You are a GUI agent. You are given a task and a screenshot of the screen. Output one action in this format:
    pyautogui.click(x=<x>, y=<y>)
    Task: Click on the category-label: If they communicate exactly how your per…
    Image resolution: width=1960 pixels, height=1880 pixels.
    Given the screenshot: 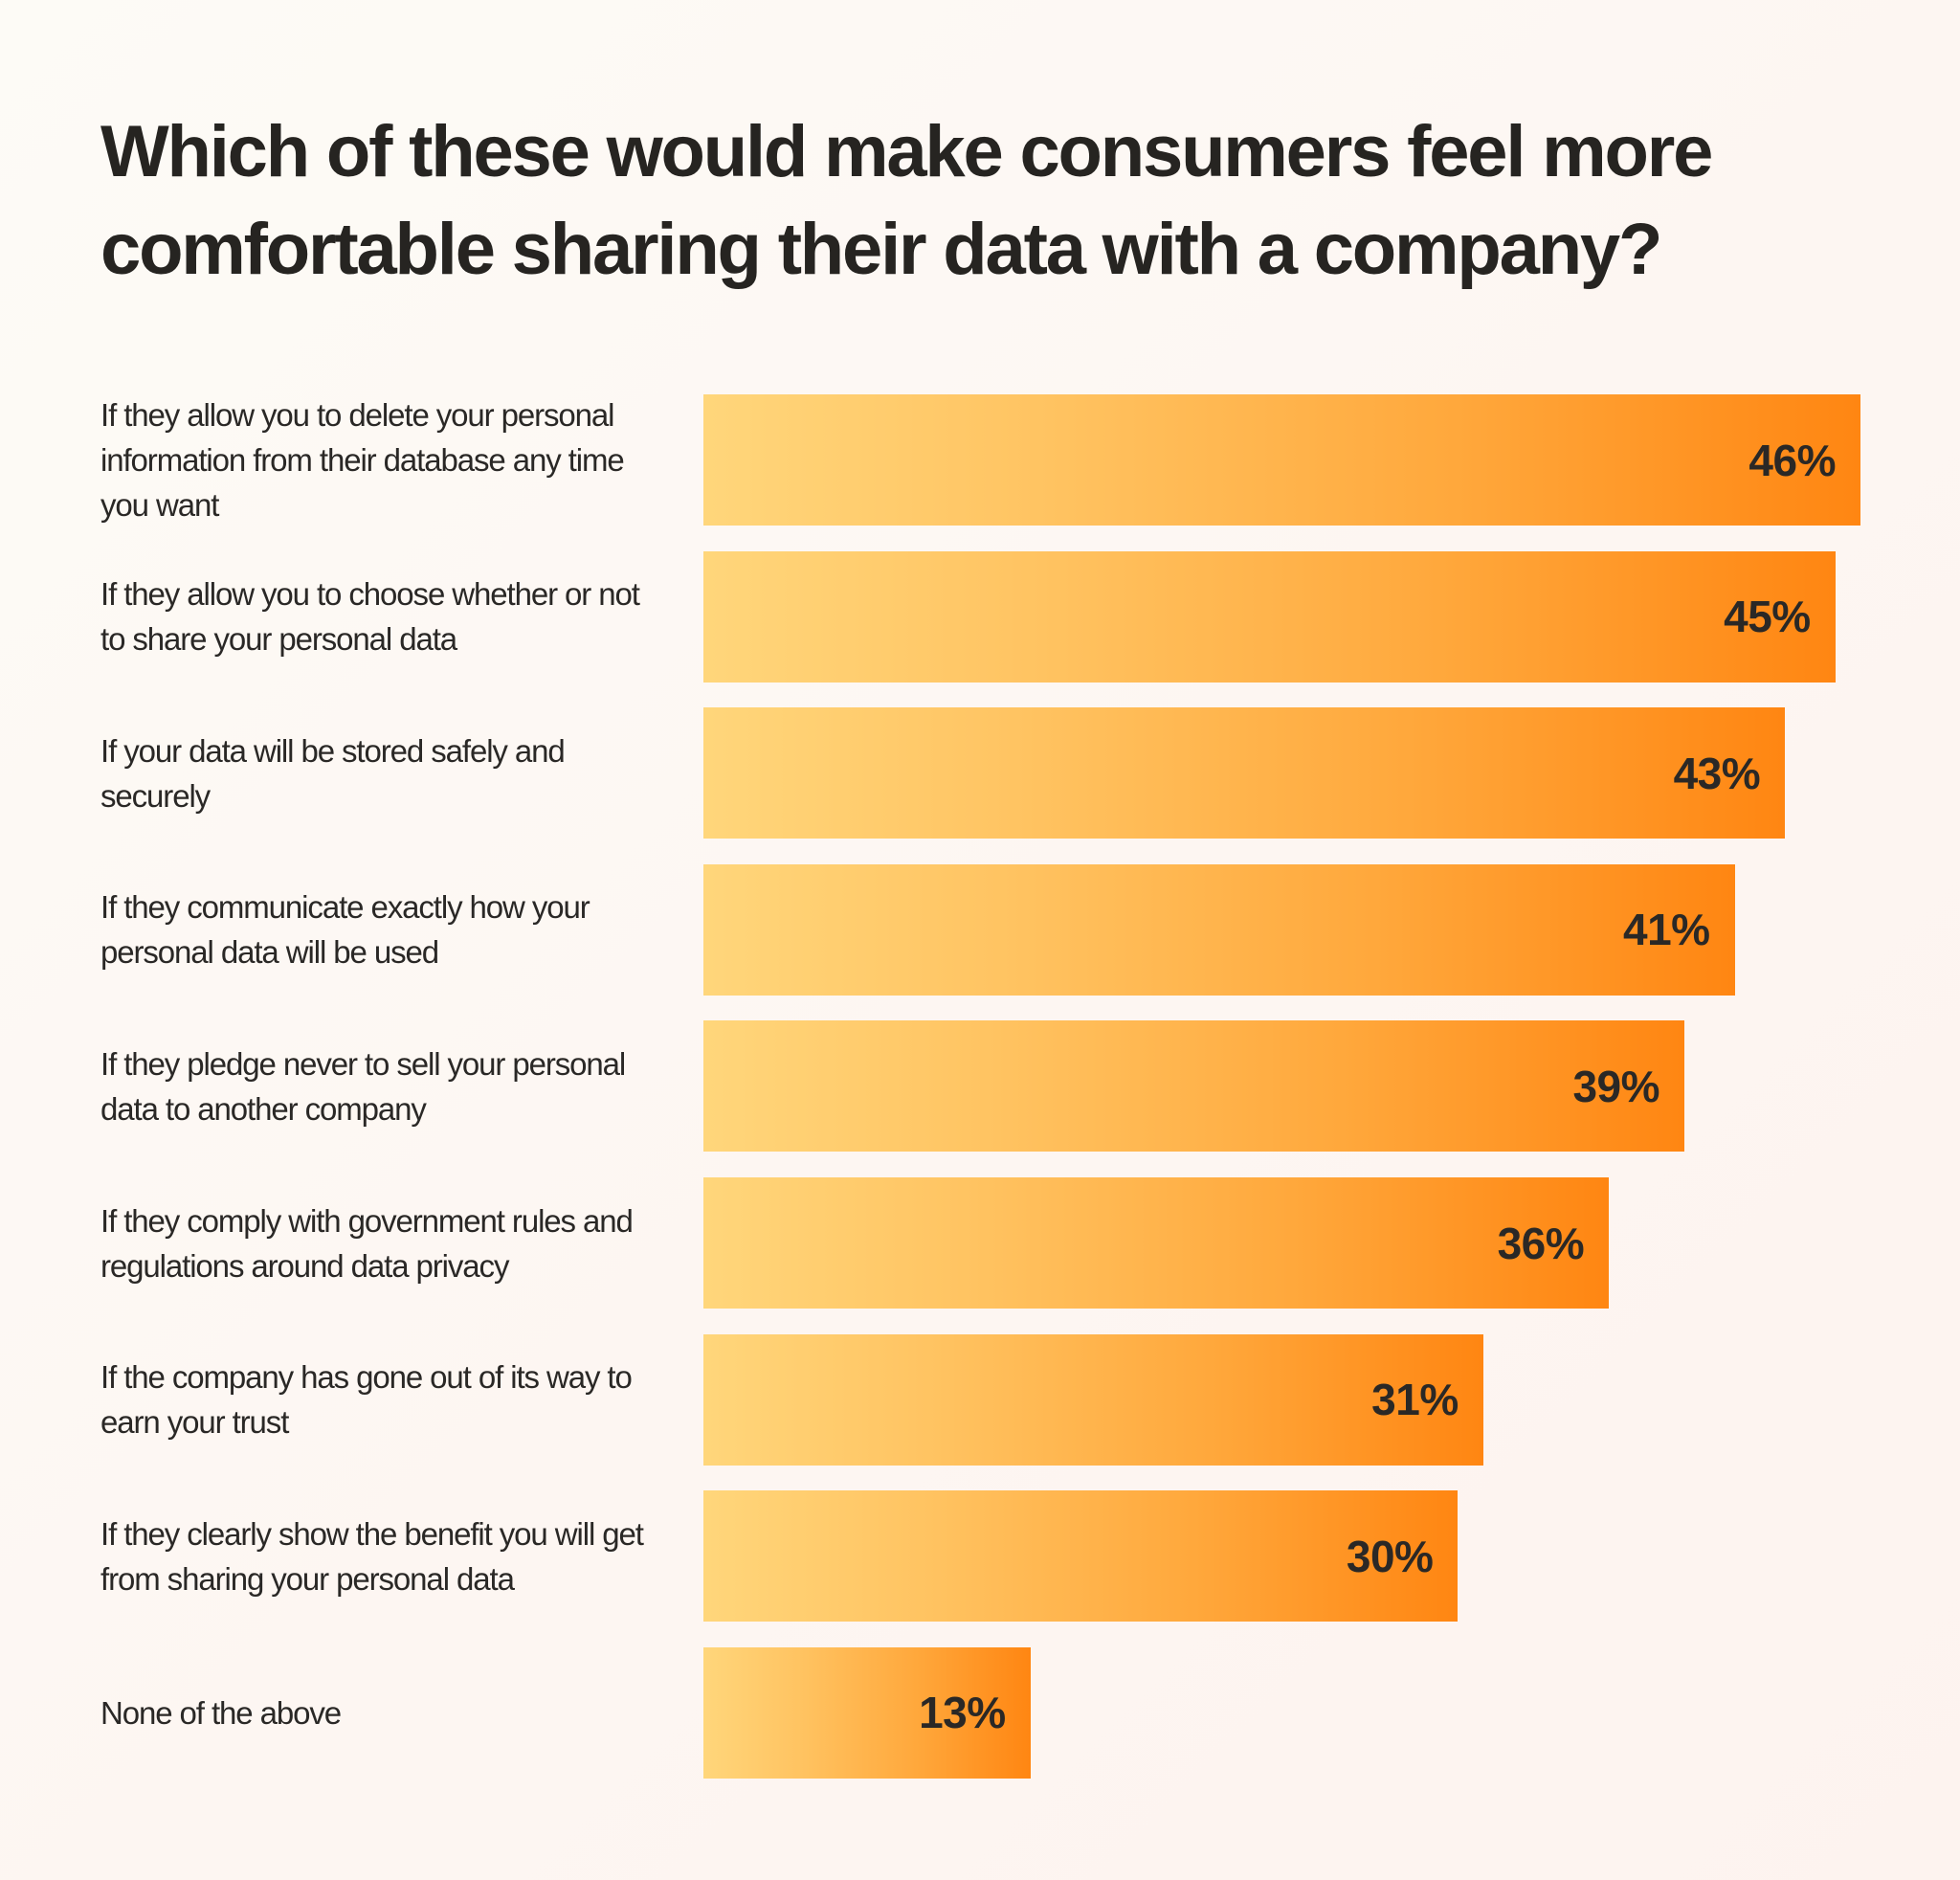 What is the action you would take?
    pyautogui.click(x=345, y=930)
    